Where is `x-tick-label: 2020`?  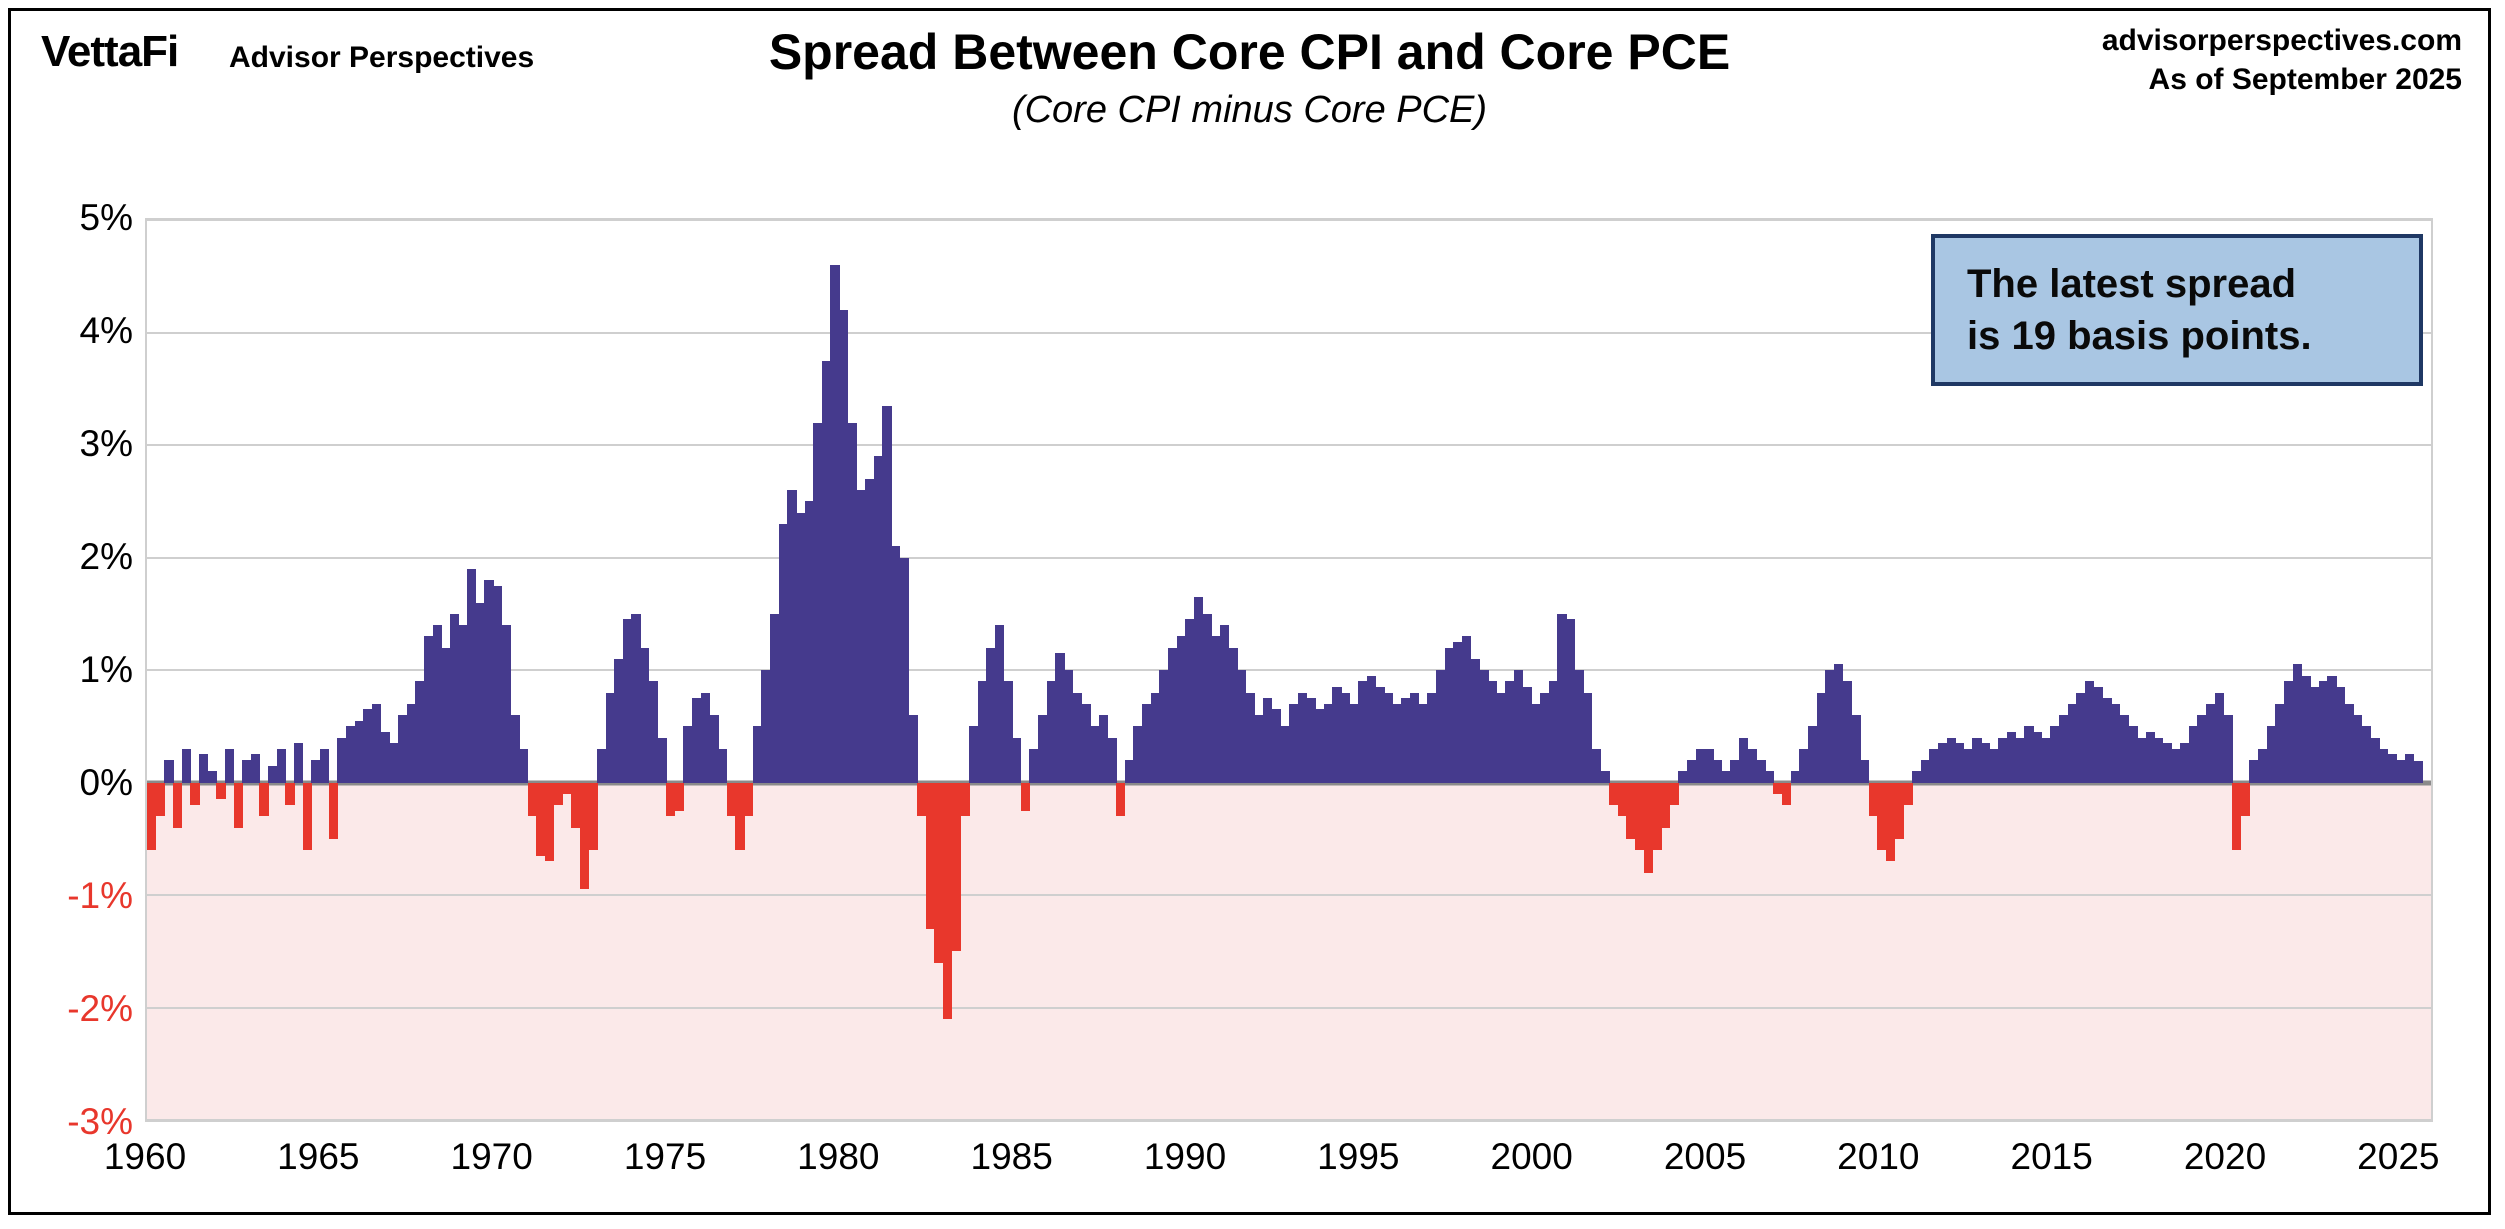
x-tick-label: 2020 is located at coordinates (2225, 1156).